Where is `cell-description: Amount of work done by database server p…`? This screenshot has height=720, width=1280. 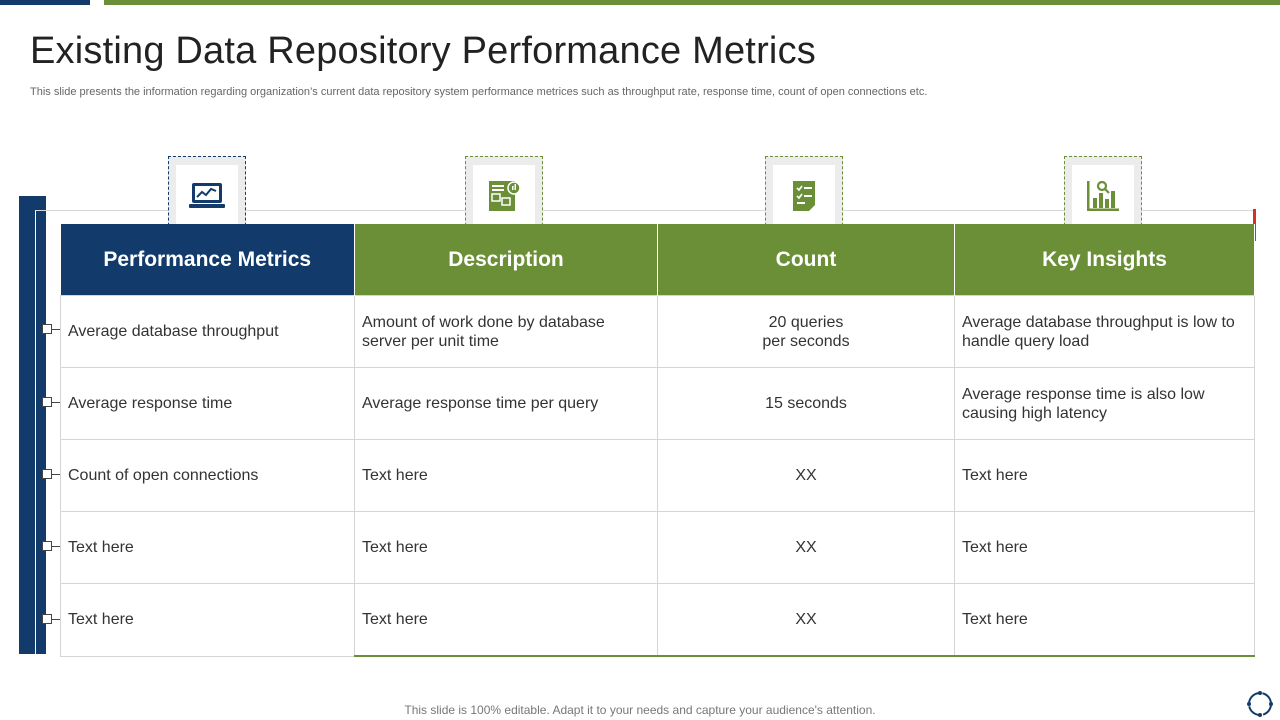
cell-description: Amount of work done by database server p… is located at coordinates (506, 331).